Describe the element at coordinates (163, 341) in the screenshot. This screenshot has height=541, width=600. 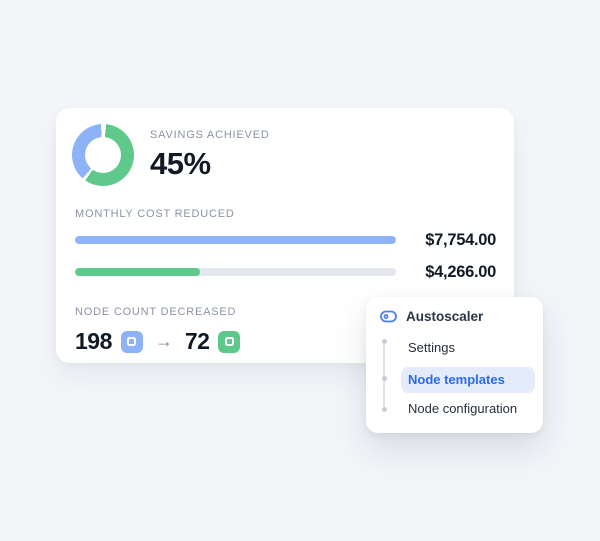
I see `arrow-right-icon: →` at that location.